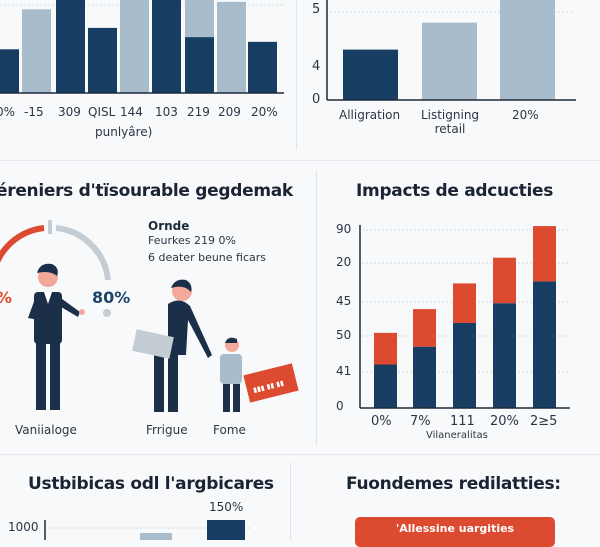 This screenshot has width=600, height=547. I want to click on sign-icon: ▮▮▮ ▮▮ ▮▮, so click(271, 383).